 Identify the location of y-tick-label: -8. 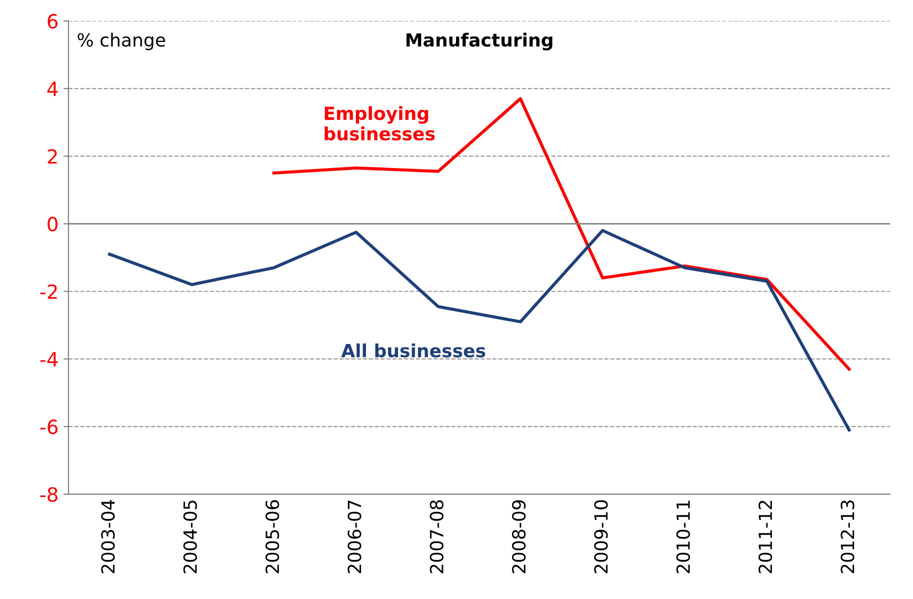
(49, 494).